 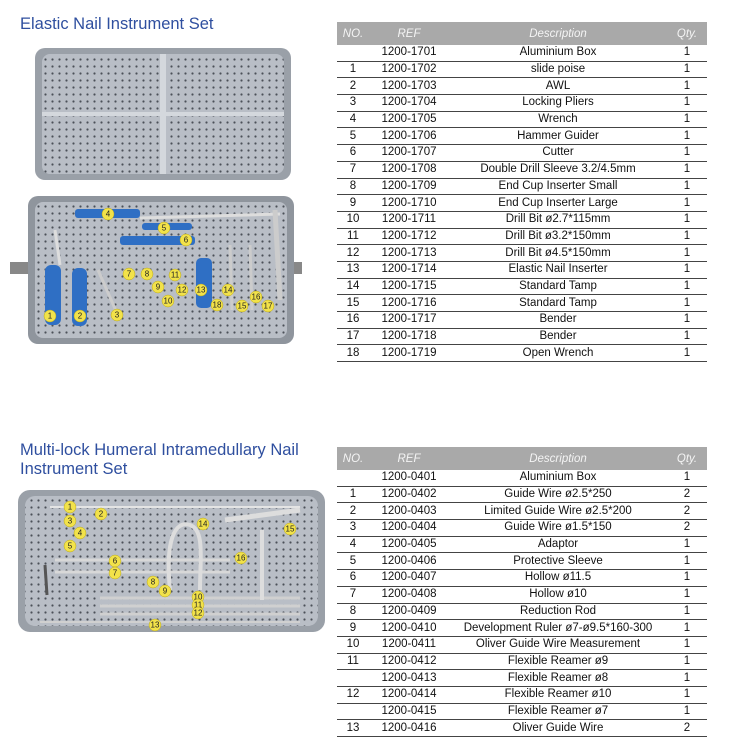 What do you see at coordinates (353, 270) in the screenshot?
I see `table-cell: 13` at bounding box center [353, 270].